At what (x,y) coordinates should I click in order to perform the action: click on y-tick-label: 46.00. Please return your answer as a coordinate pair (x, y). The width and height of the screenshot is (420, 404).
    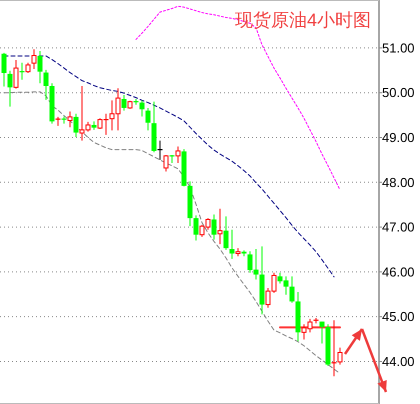
    Looking at the image, I should click on (398, 272).